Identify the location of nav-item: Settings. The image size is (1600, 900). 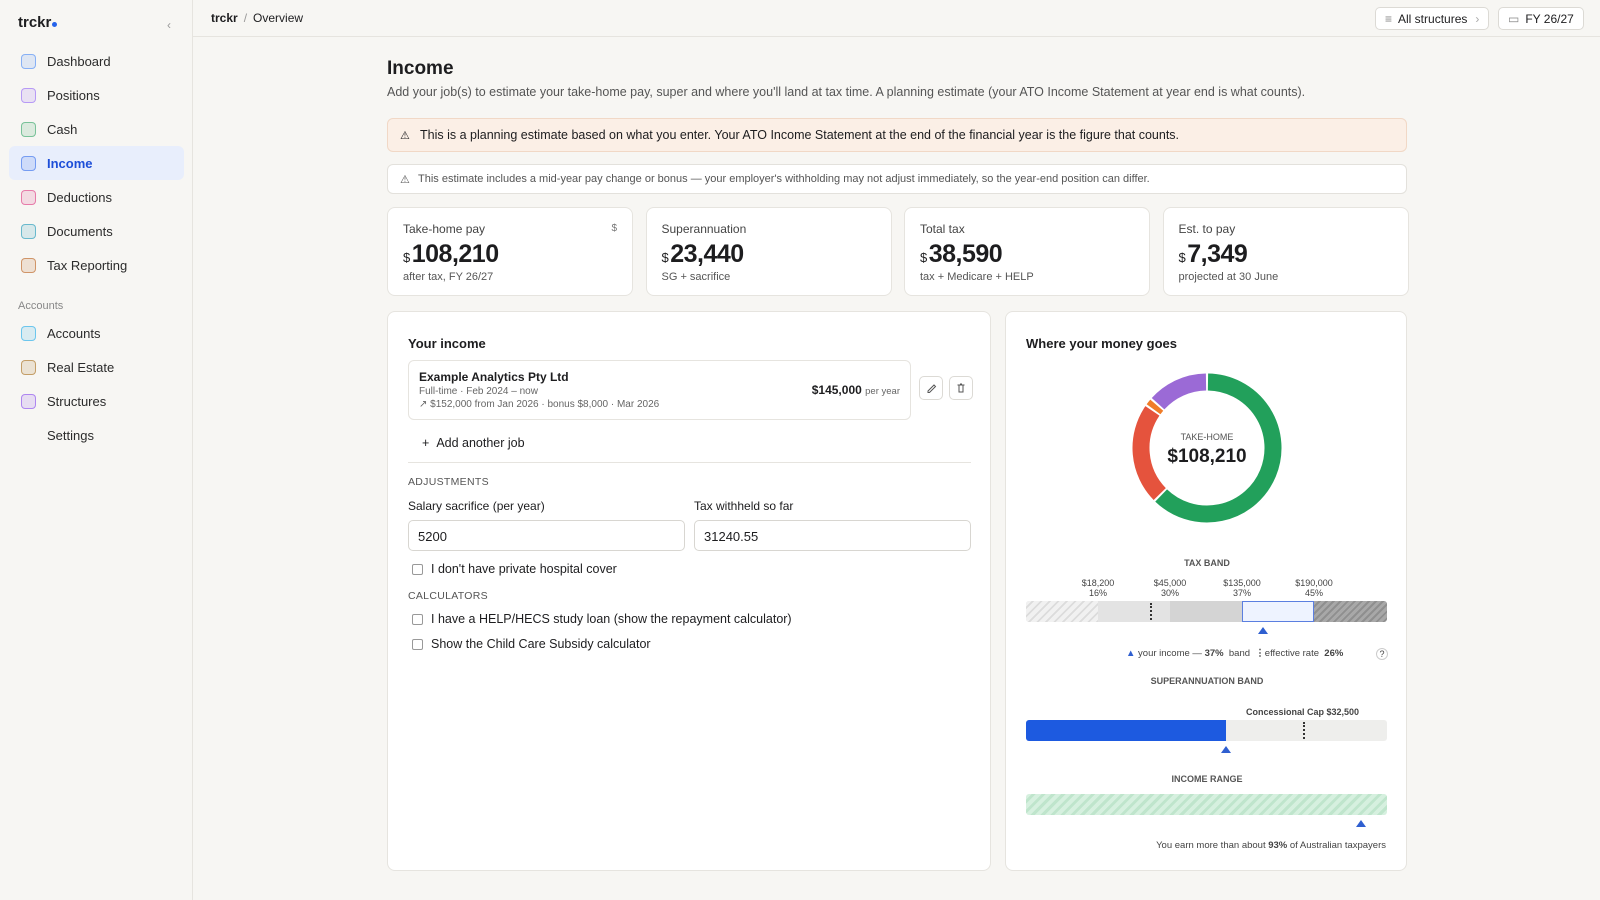
(96, 435).